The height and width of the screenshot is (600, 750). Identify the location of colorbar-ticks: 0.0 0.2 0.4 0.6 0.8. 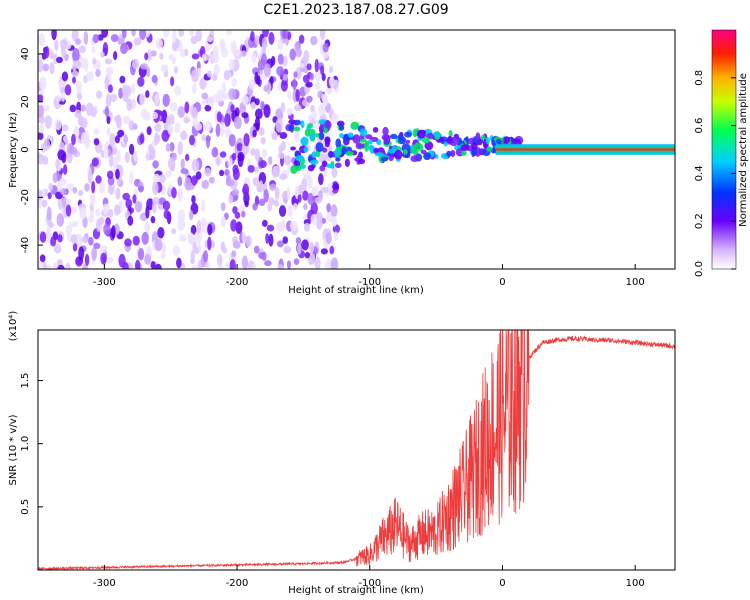
(715, 173).